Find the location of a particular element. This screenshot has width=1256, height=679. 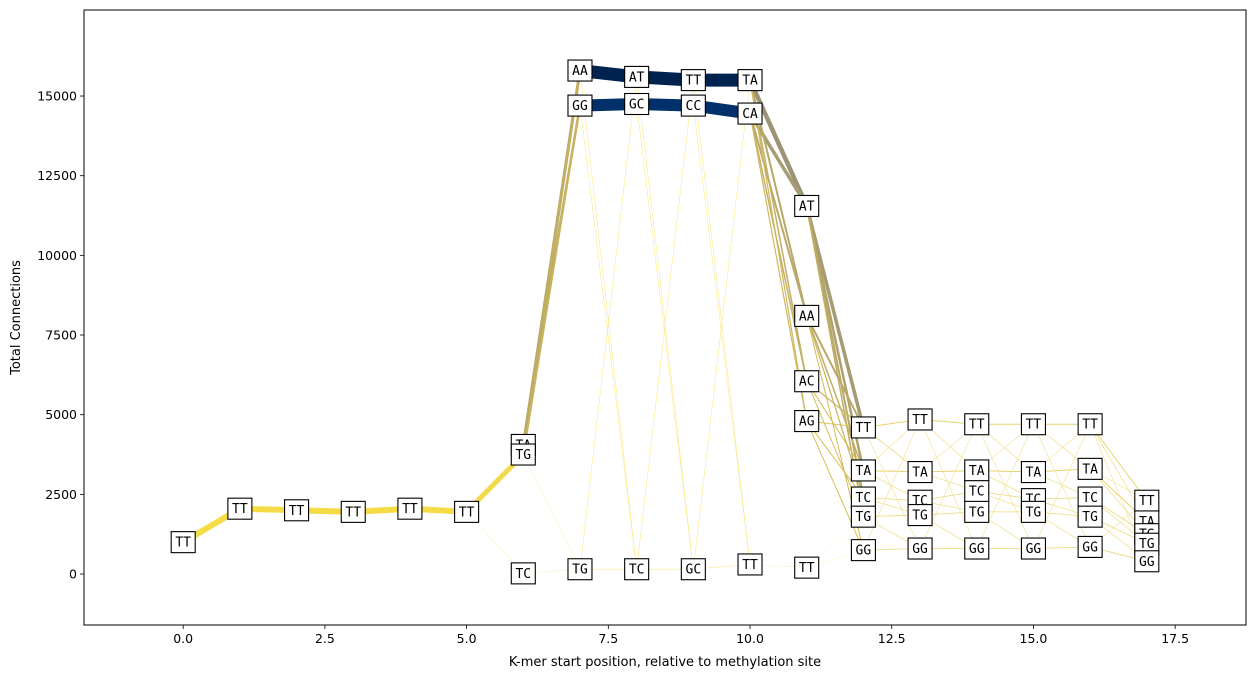

node-p9g: CC is located at coordinates (693, 105).